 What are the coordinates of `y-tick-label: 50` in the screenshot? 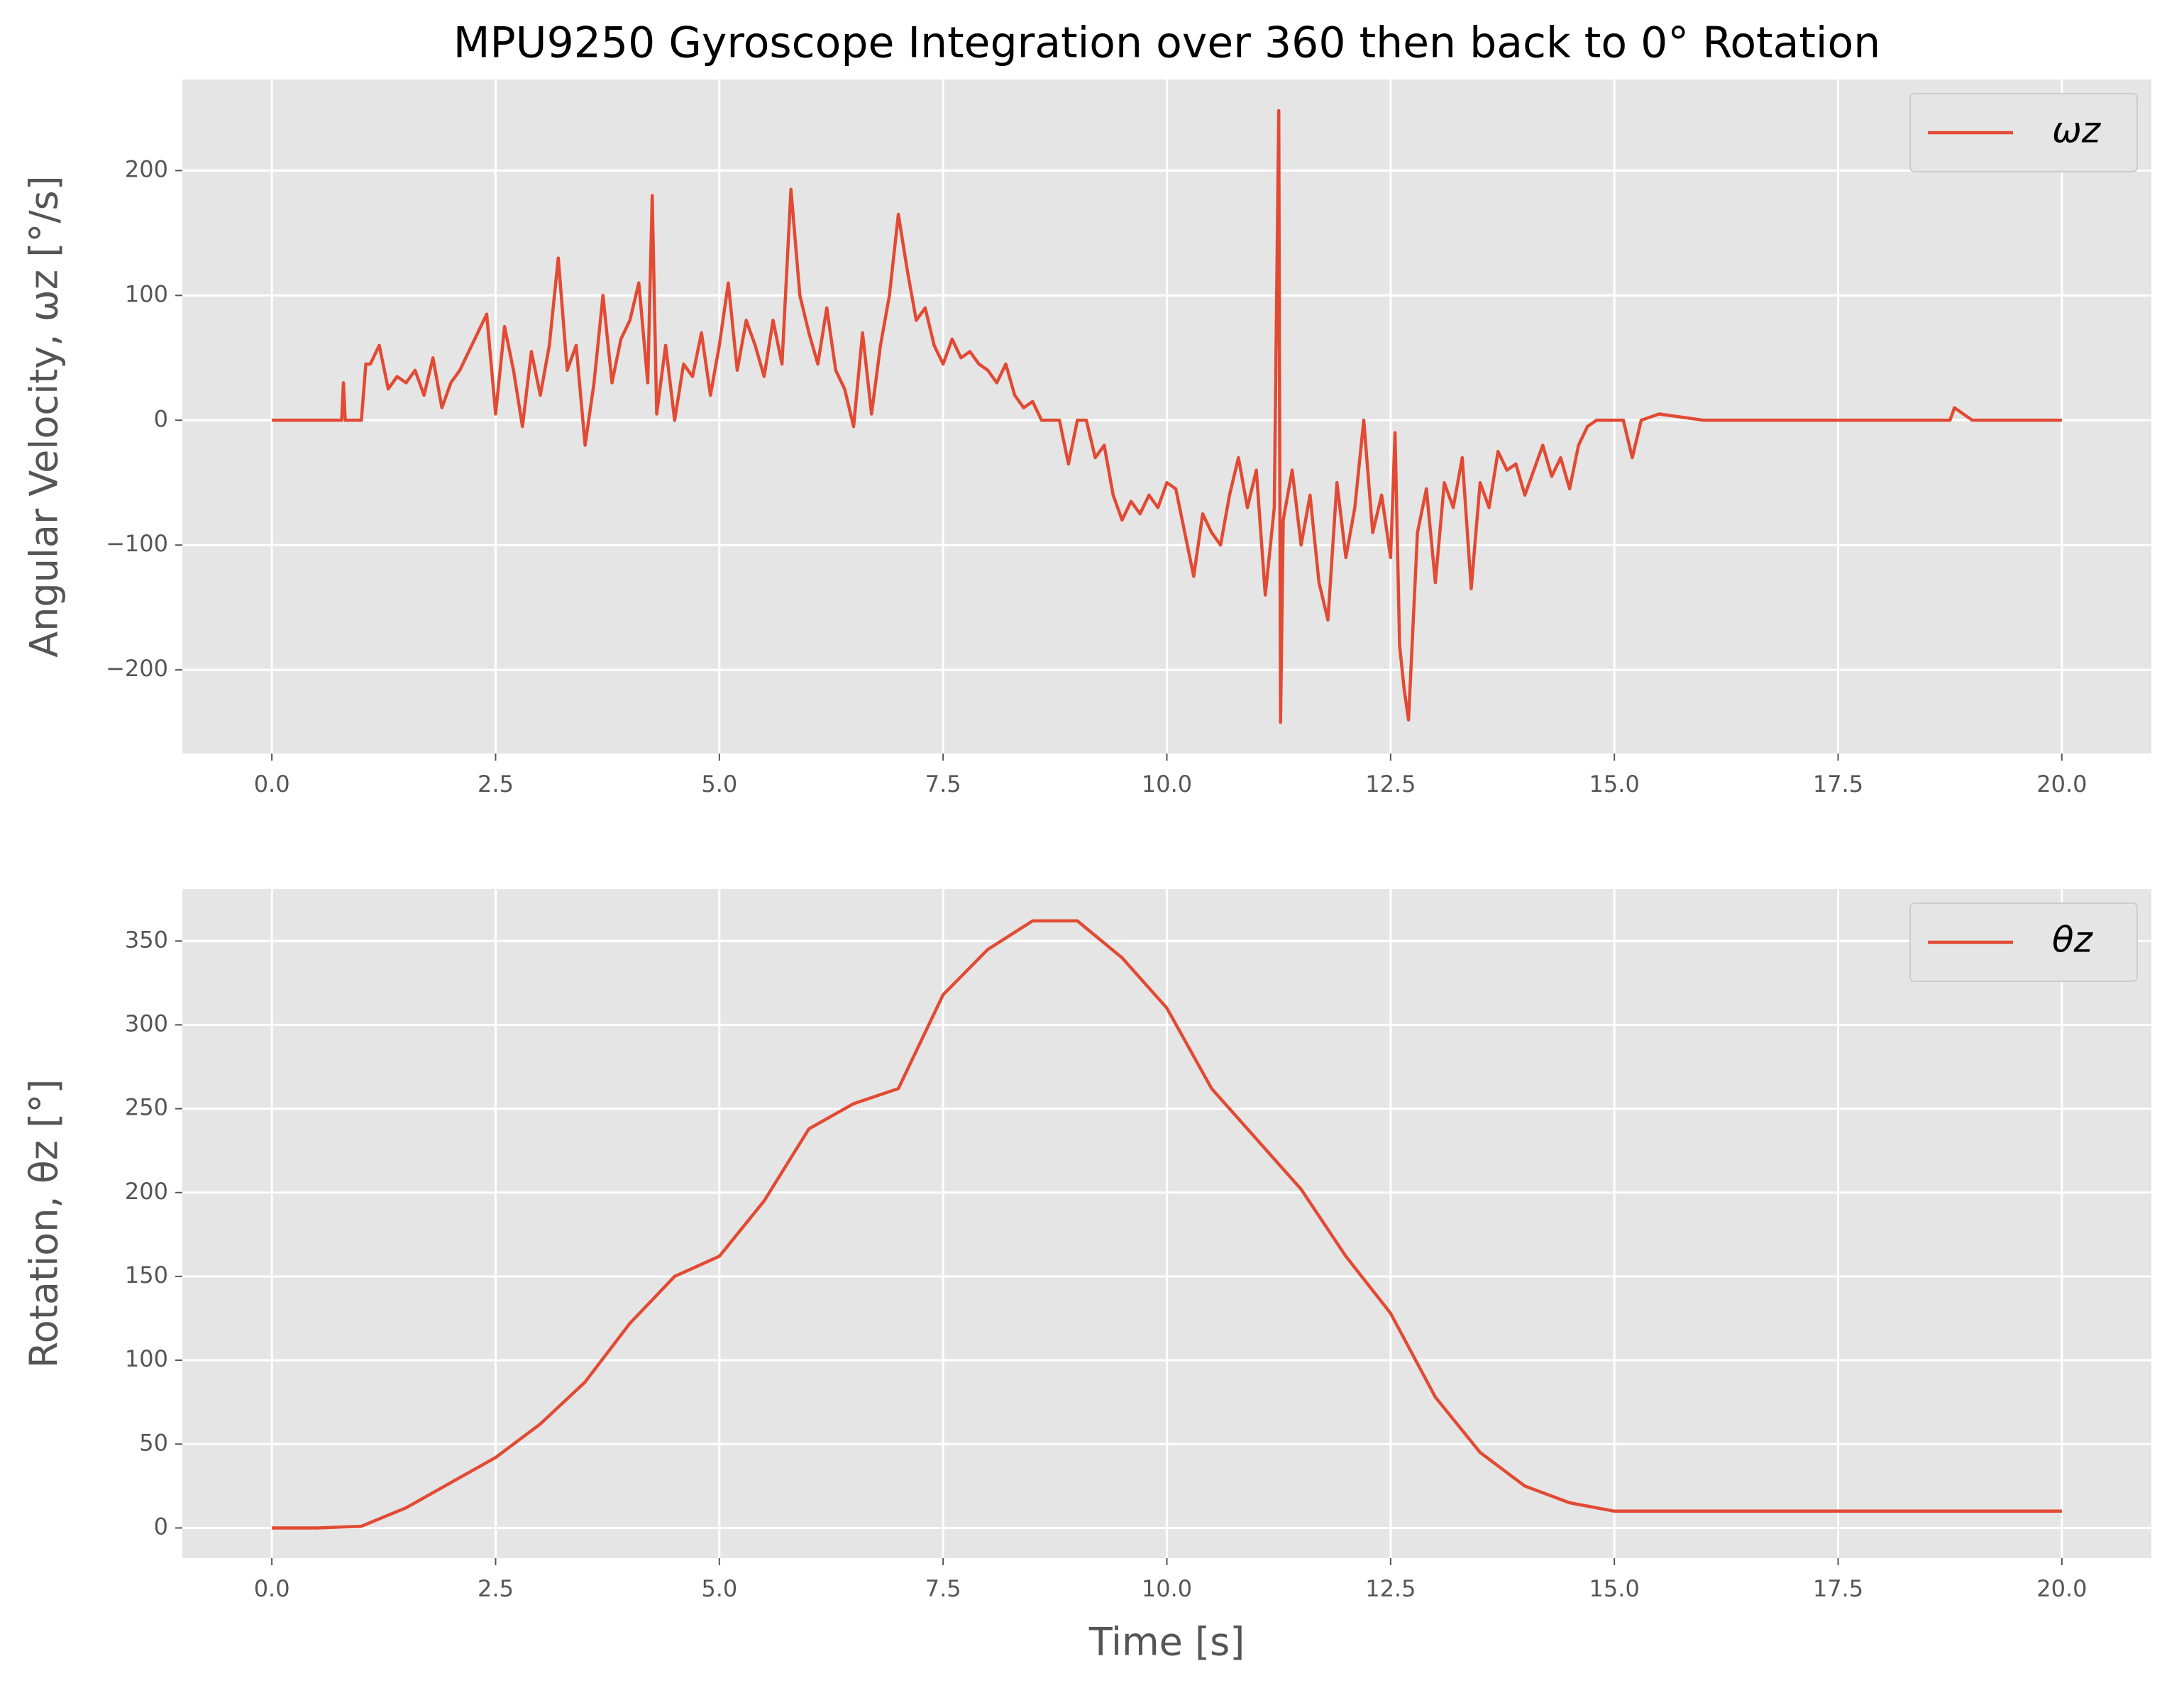 It's located at (153, 1442).